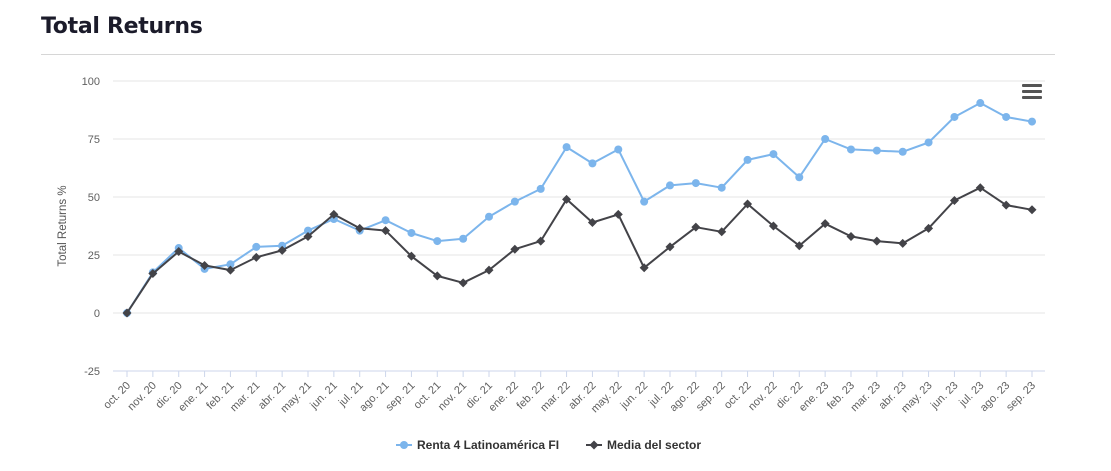 This screenshot has height=471, width=1111. What do you see at coordinates (122, 26) in the screenshot?
I see `page-title: Total Returns` at bounding box center [122, 26].